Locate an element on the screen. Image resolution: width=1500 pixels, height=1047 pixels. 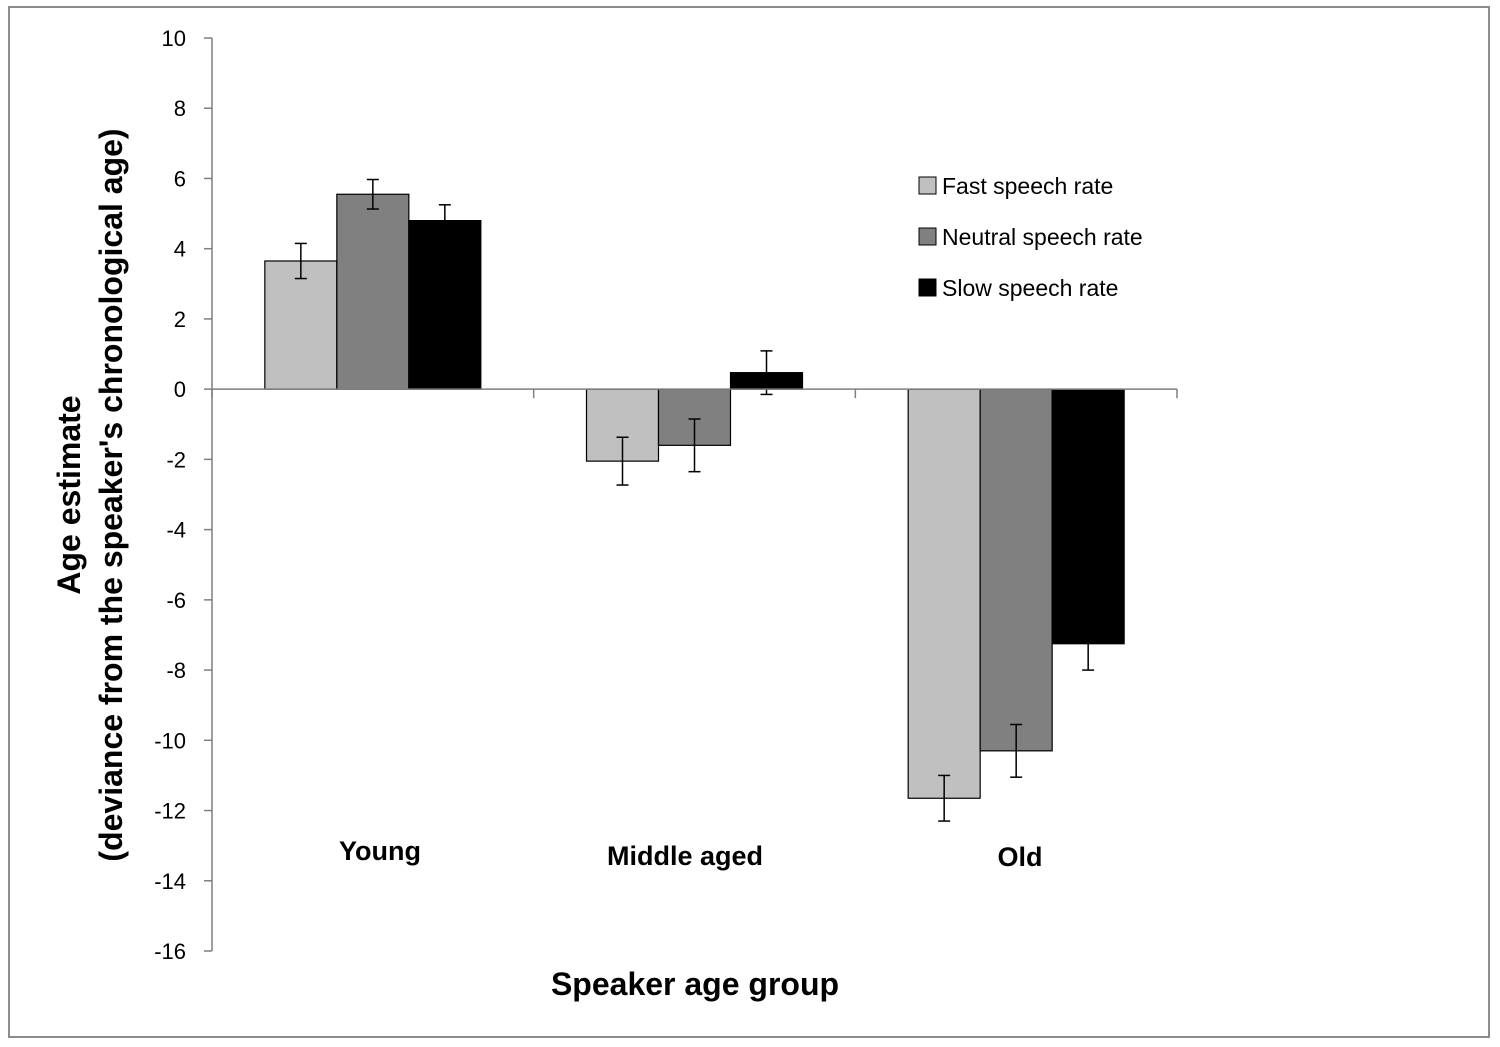
y-axis-title: Age estimate is located at coordinates (69, 494).